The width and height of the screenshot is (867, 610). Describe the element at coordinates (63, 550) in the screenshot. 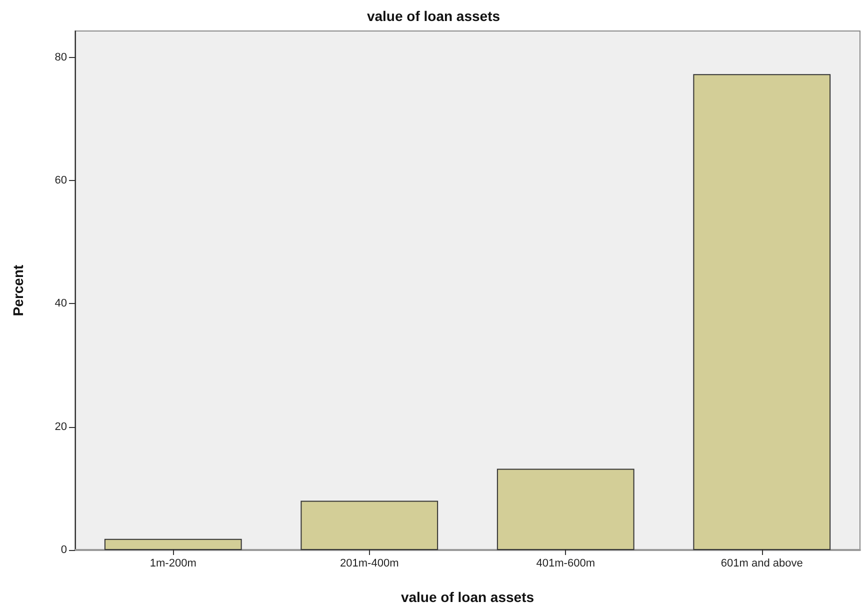

I see `y-tick-label: 0` at that location.